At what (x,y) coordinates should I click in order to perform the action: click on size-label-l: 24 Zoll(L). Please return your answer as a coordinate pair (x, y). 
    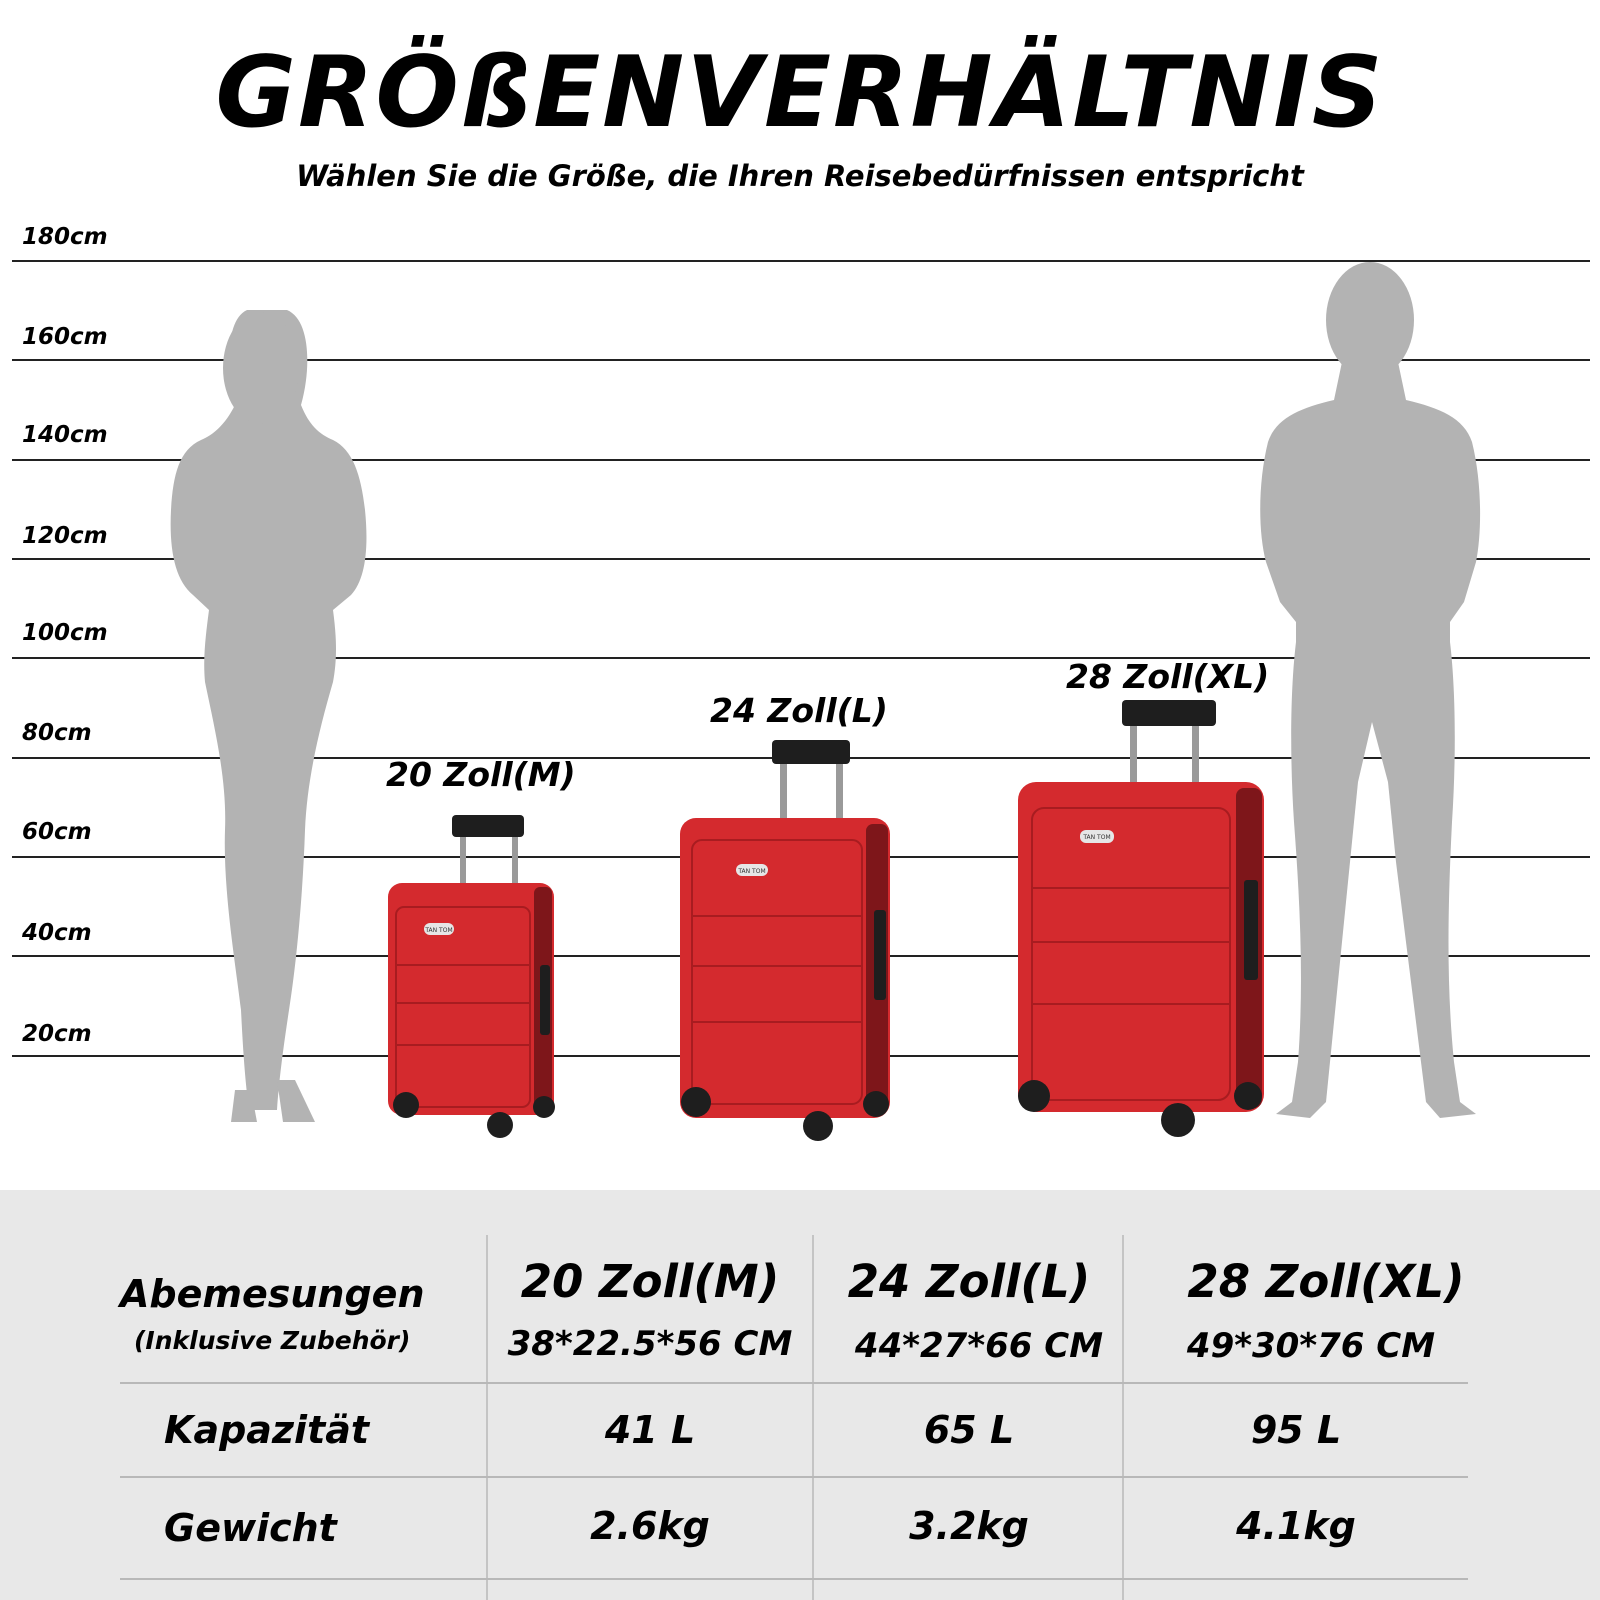
    Looking at the image, I should click on (799, 710).